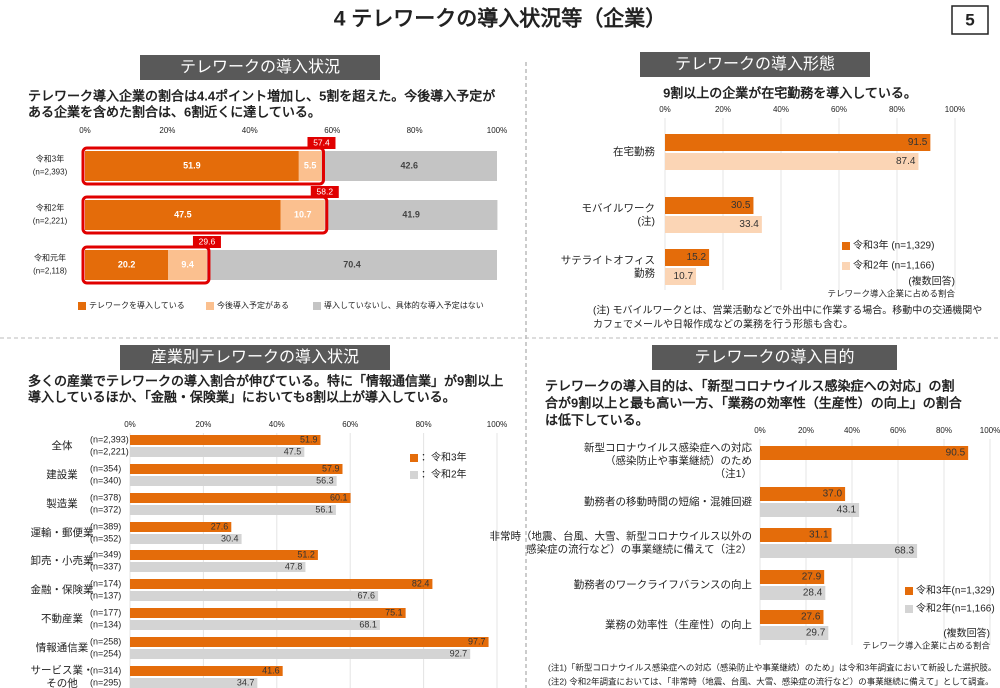 This screenshot has width=1000, height=688. What do you see at coordinates (50, 208) in the screenshot?
I see `category-label: 令和2年` at bounding box center [50, 208].